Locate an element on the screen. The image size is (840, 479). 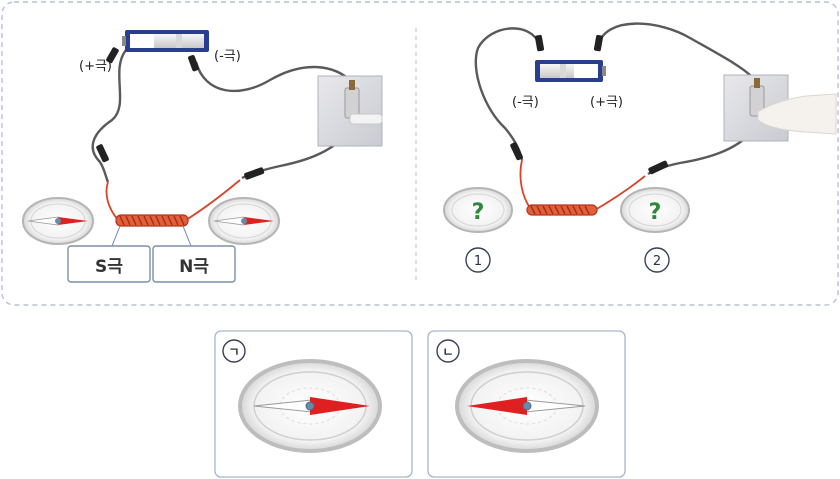
wire-a-left is located at coordinates (109, 116).